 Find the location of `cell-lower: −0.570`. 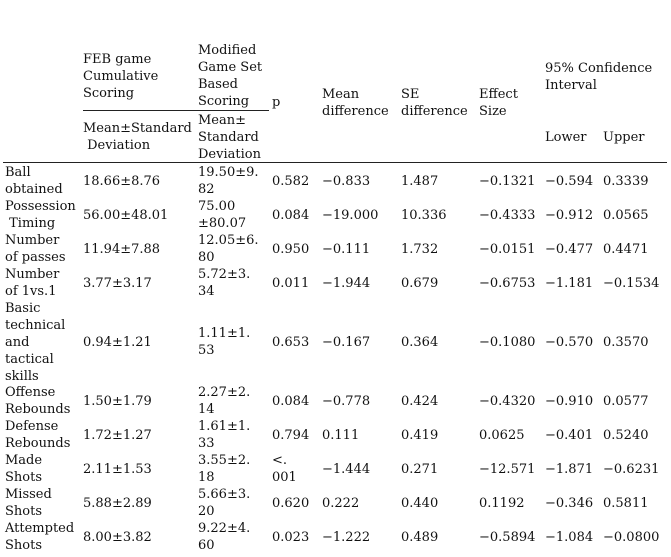

cell-lower: −0.570 is located at coordinates (569, 342).